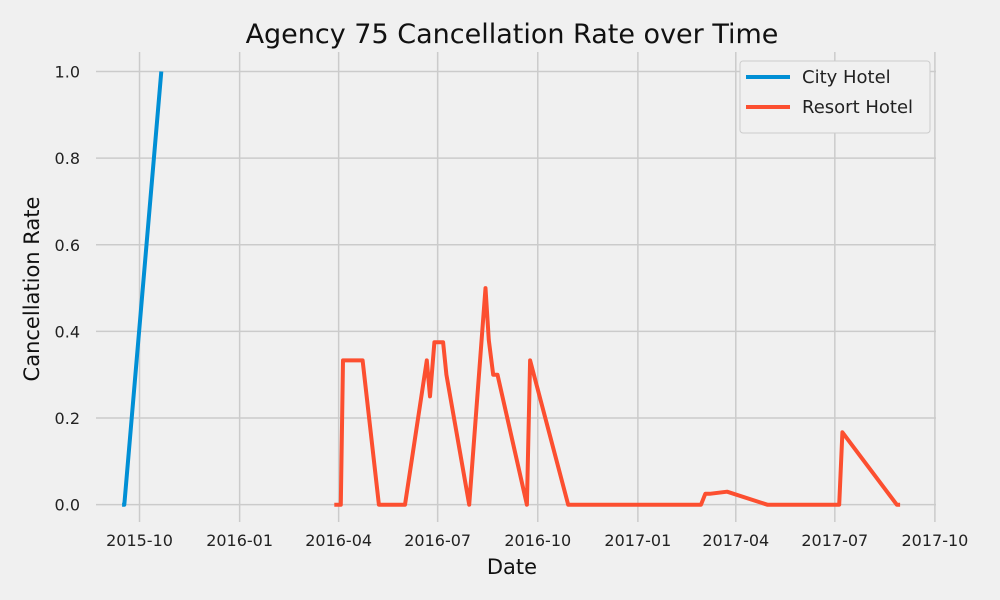 Image resolution: width=1000 pixels, height=600 pixels. What do you see at coordinates (67, 158) in the screenshot?
I see `y-tick-label: 0.8` at bounding box center [67, 158].